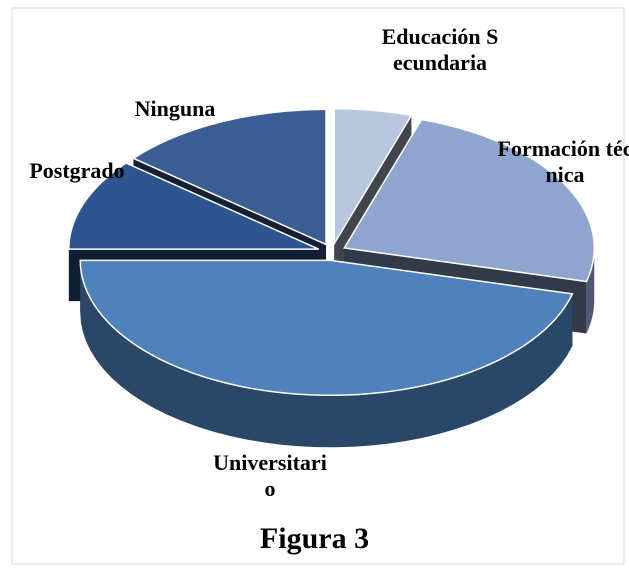 The height and width of the screenshot is (569, 629). I want to click on slice-label: Educación Secundaria, so click(440, 49).